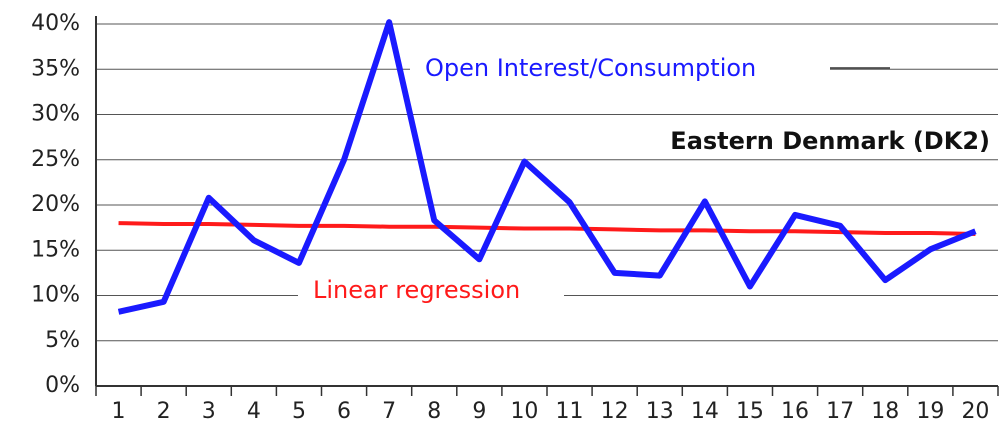  Describe the element at coordinates (615, 411) in the screenshot. I see `x-tick-label: 12` at that location.